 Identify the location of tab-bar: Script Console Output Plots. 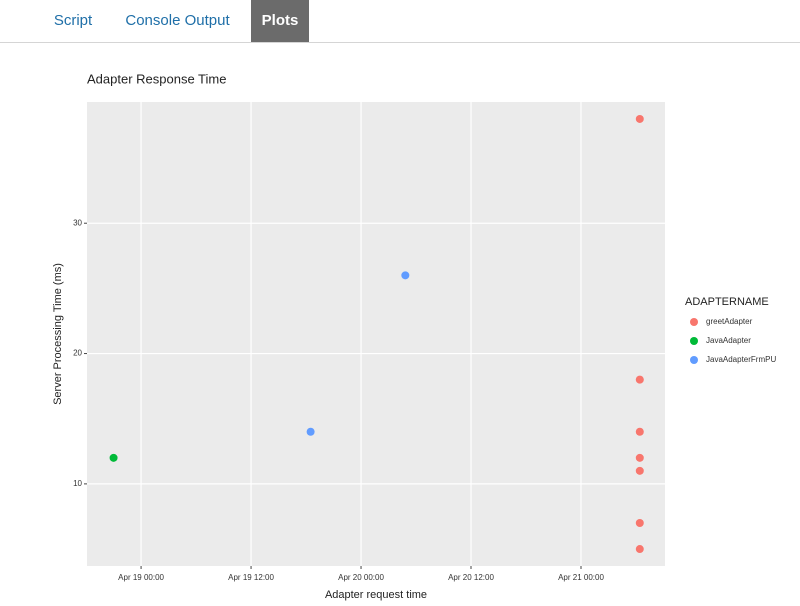
(400, 21).